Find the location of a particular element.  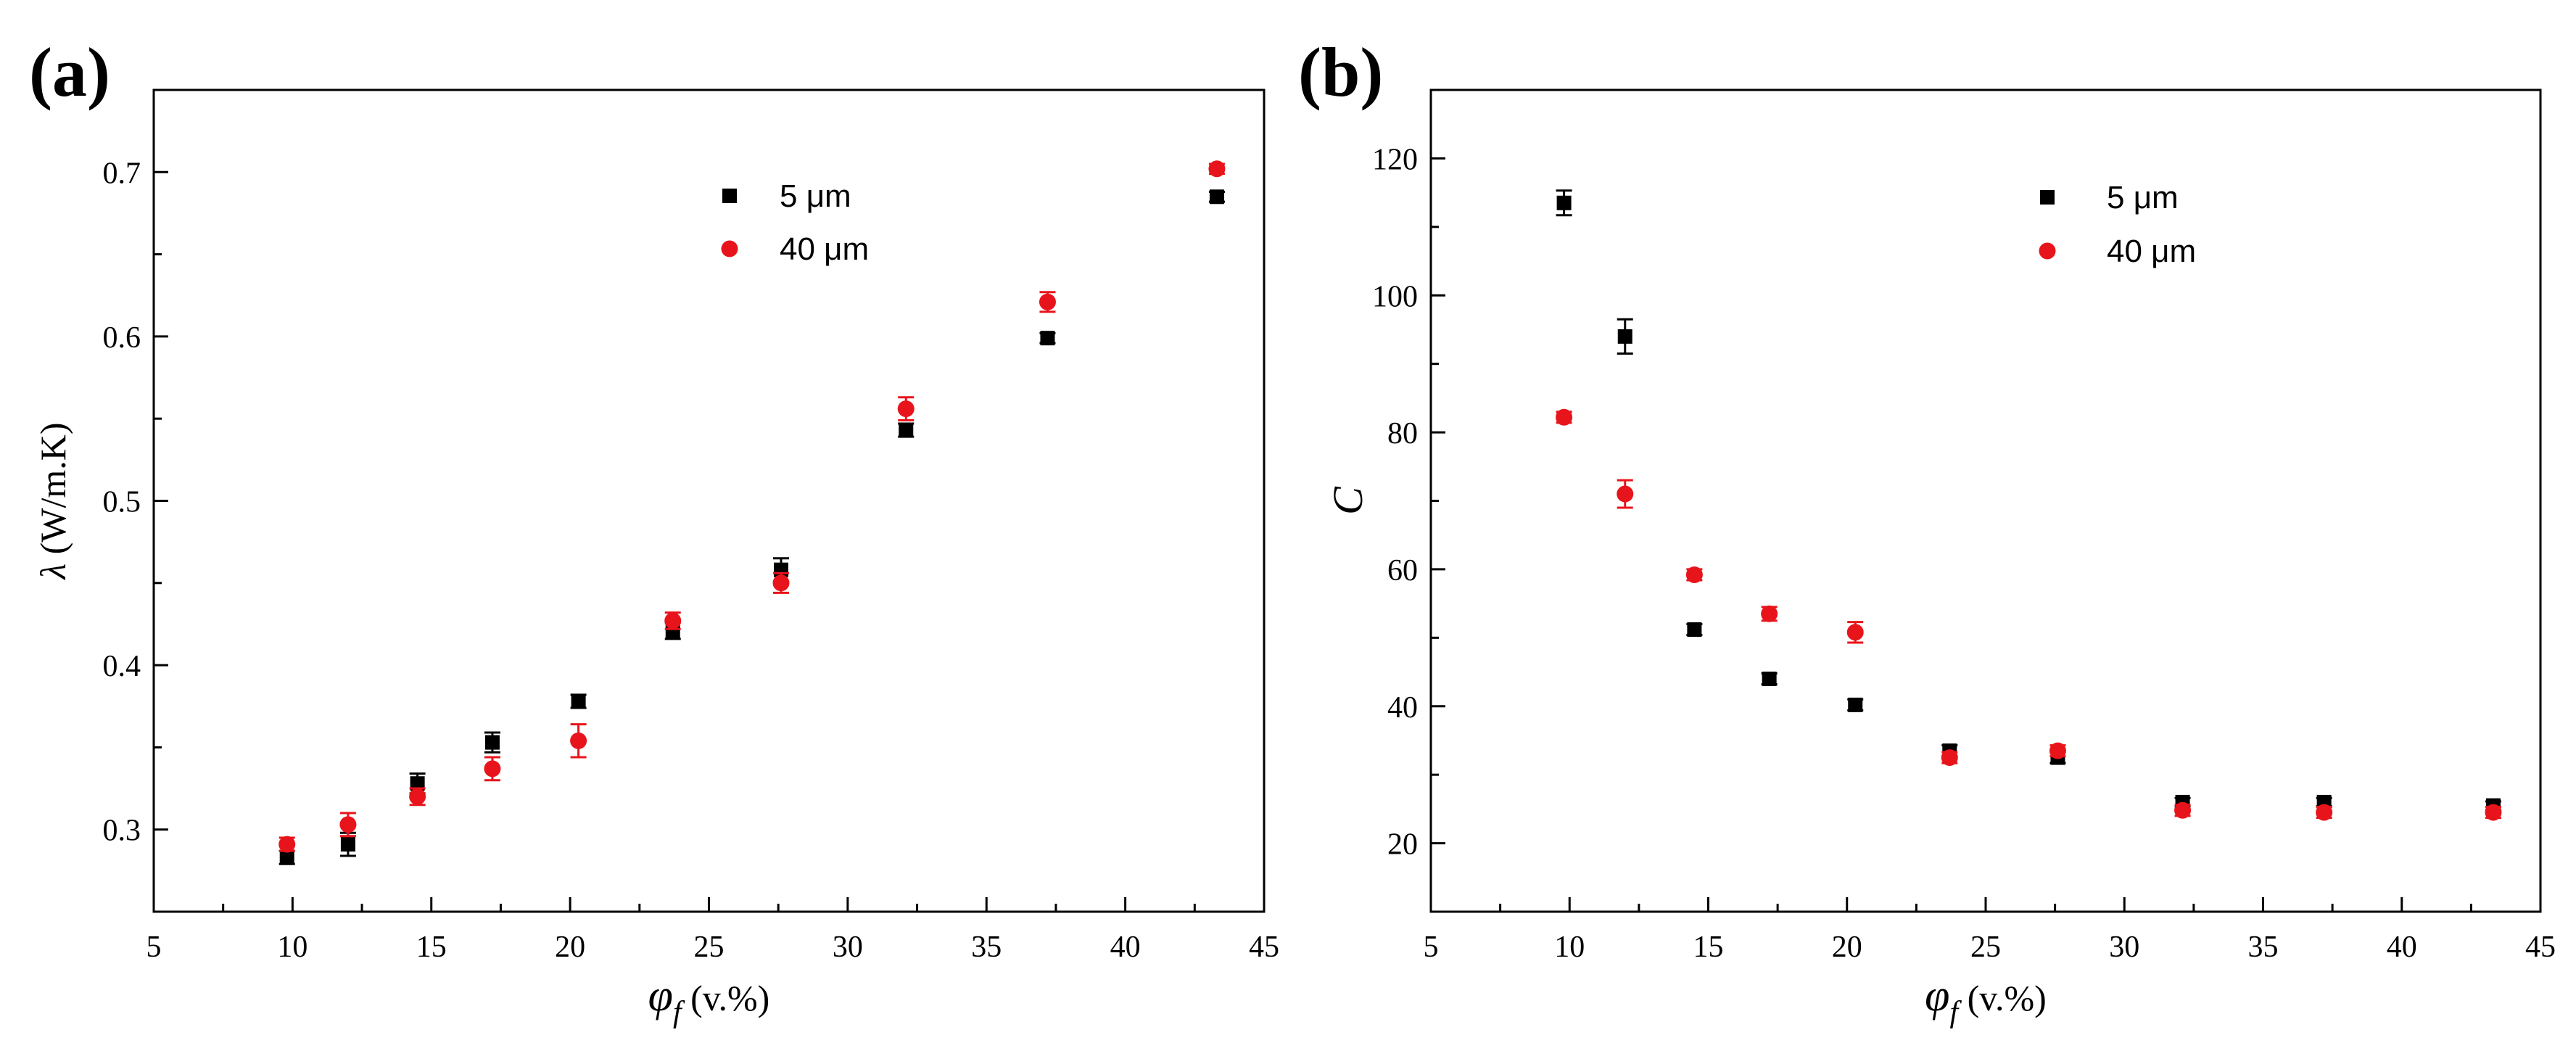

y-tick-label: 0.4 is located at coordinates (122, 666).